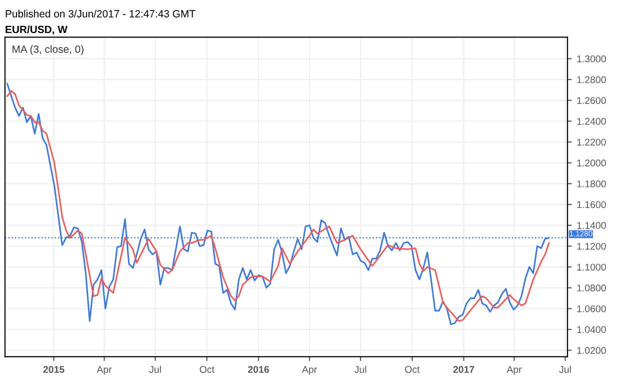 The image size is (625, 392). I want to click on y-tick-label: 1.1800, so click(591, 184).